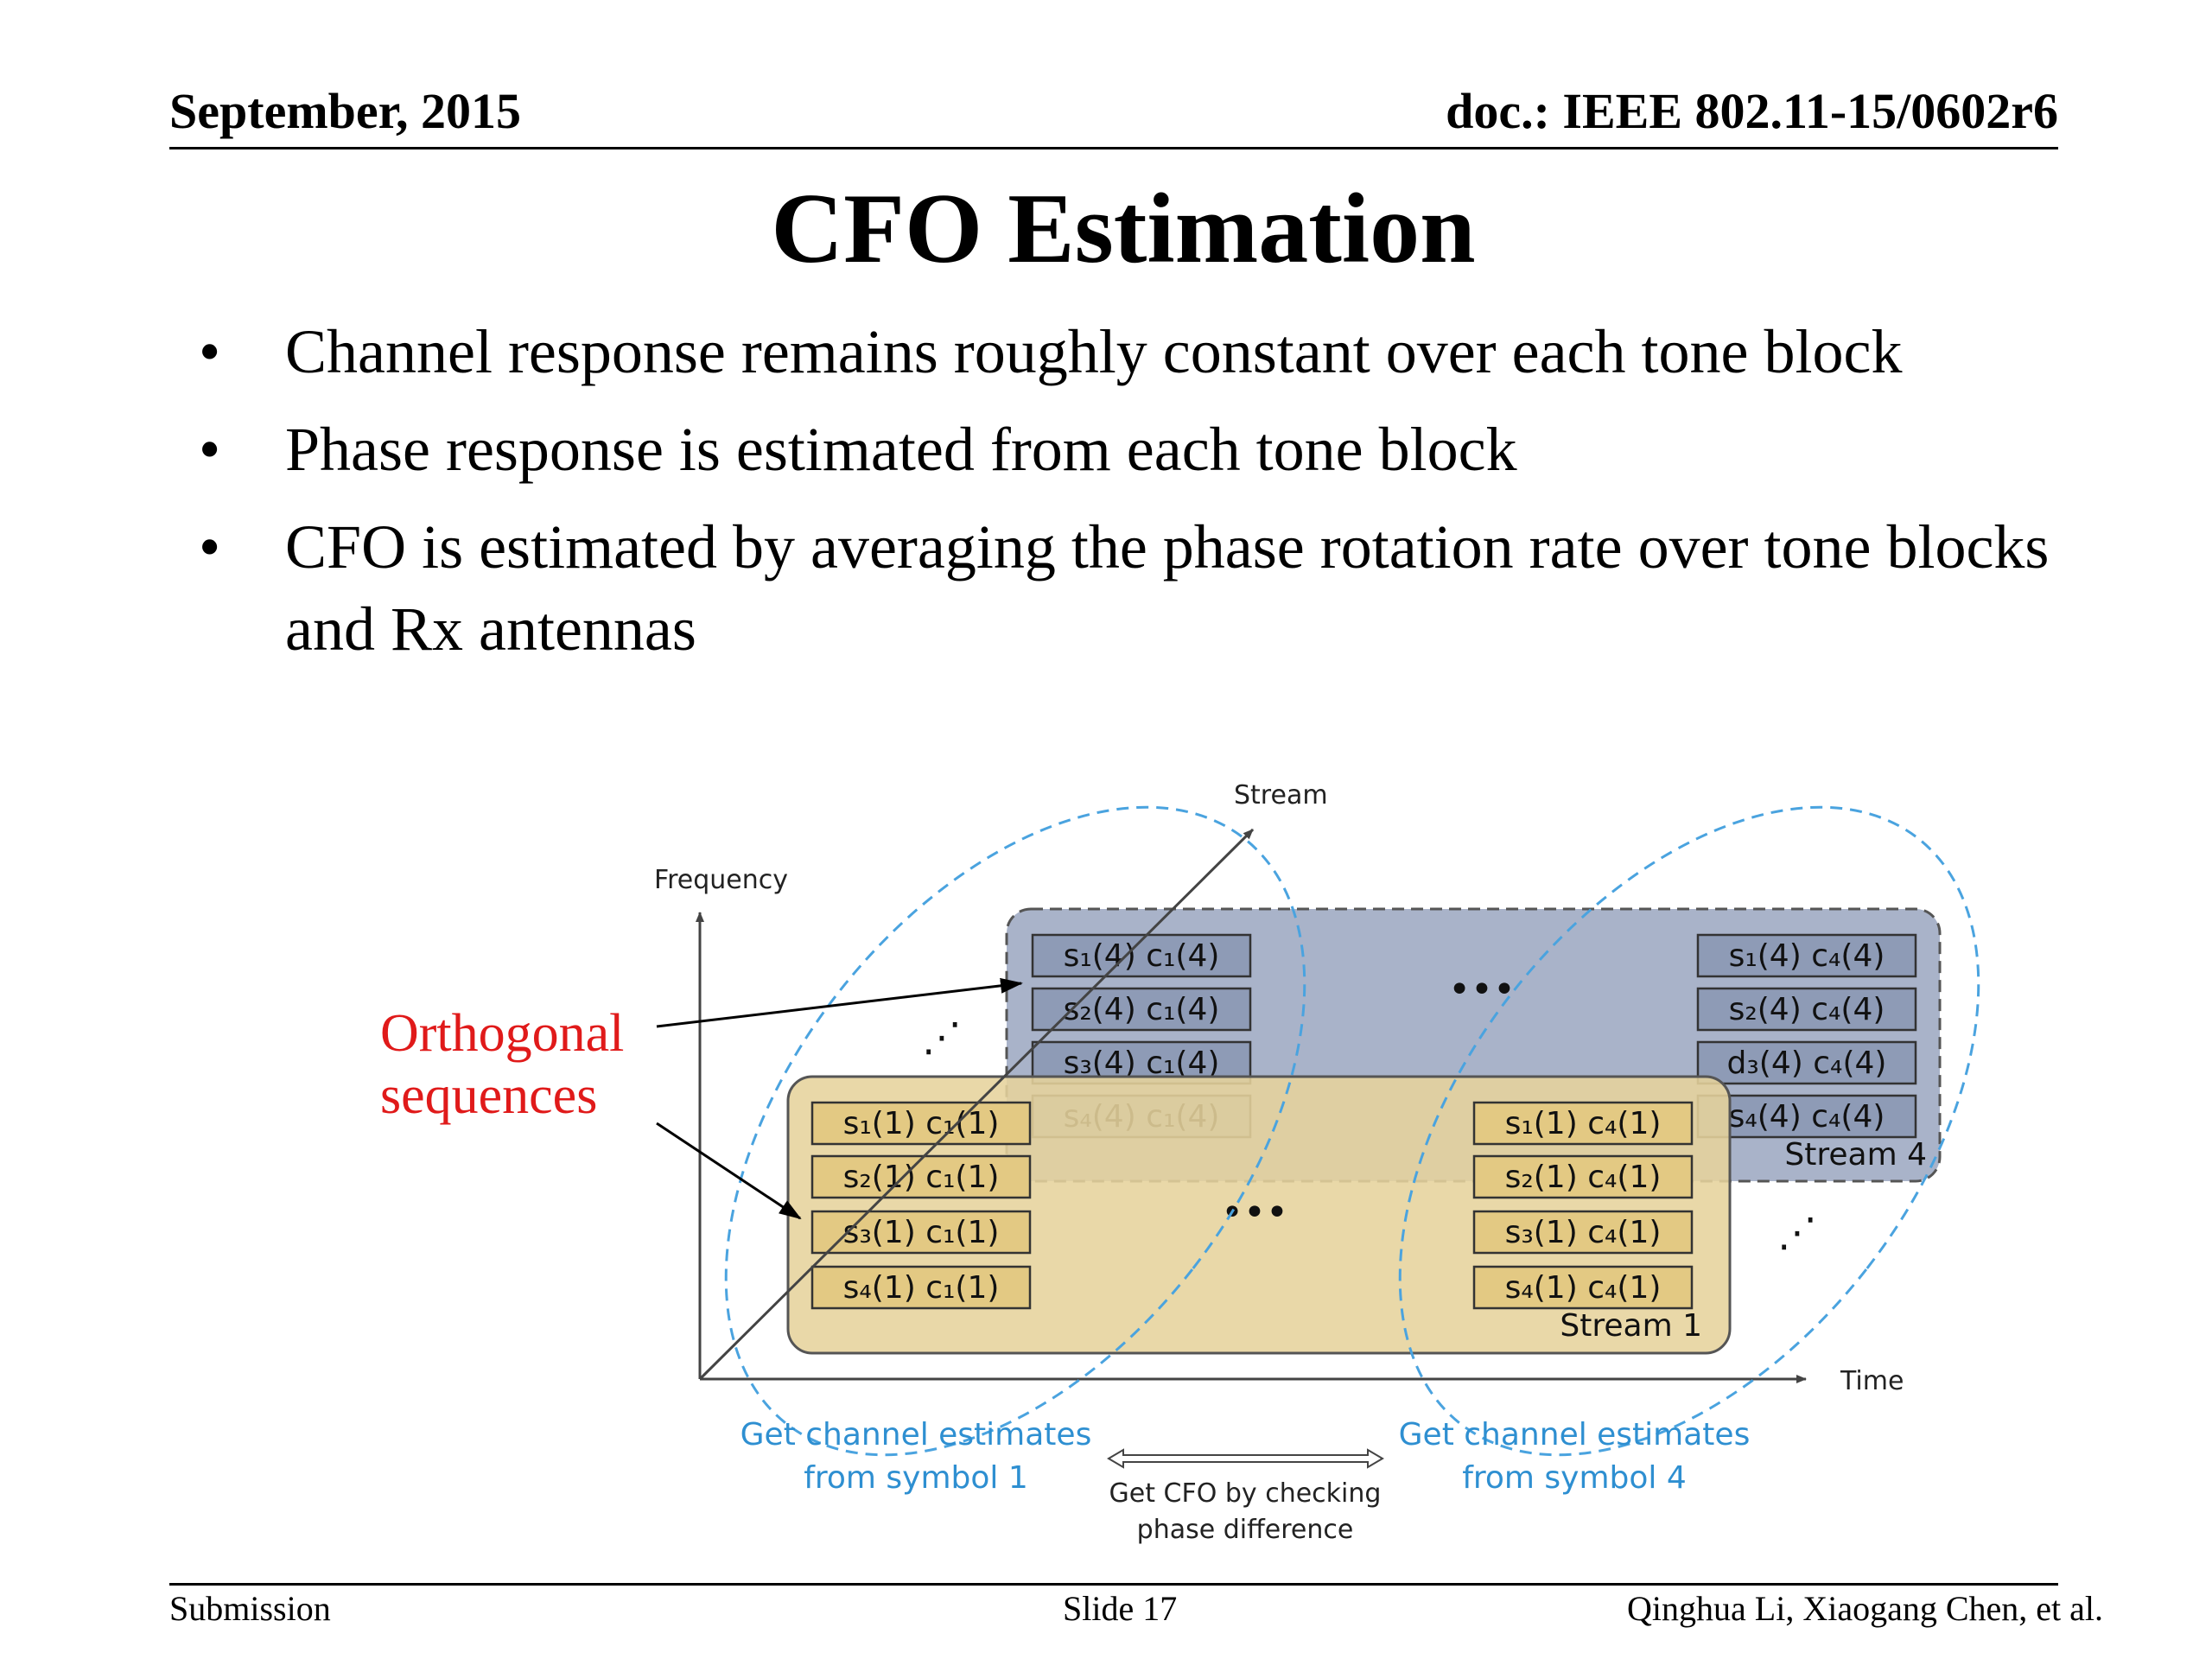 Image resolution: width=2212 pixels, height=1659 pixels. What do you see at coordinates (1482, 990) in the screenshot?
I see `stream4-ellipsis: •••` at bounding box center [1482, 990].